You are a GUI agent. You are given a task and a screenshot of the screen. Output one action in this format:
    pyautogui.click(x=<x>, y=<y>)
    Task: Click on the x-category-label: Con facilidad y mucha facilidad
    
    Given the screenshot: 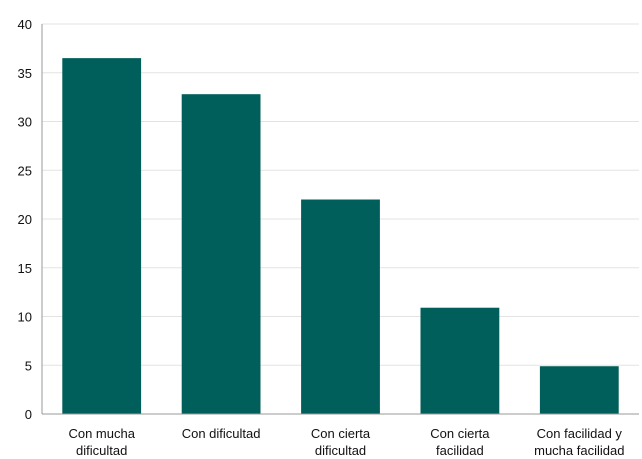 What is the action you would take?
    pyautogui.click(x=579, y=442)
    